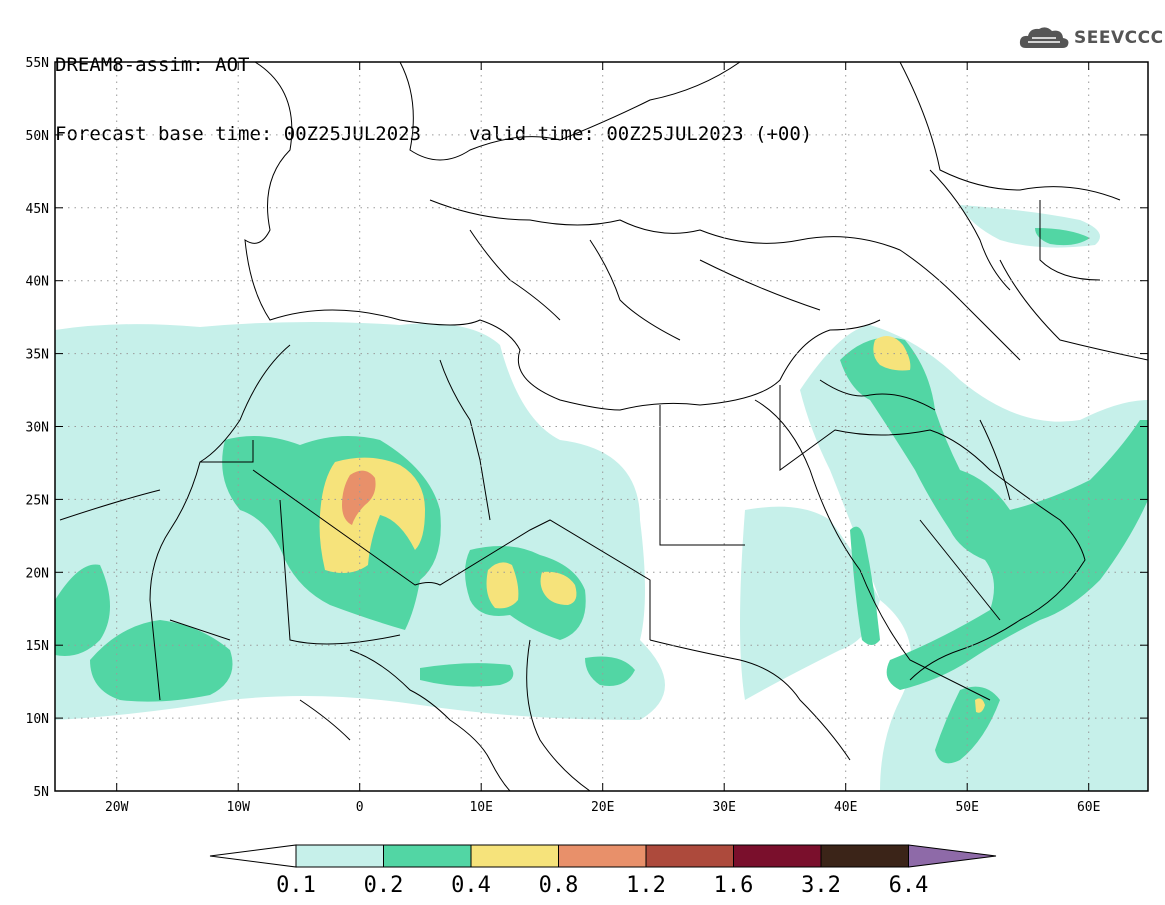 This screenshot has height=905, width=1165. Describe the element at coordinates (37, 355) in the screenshot. I see `lat-label: 35N` at that location.